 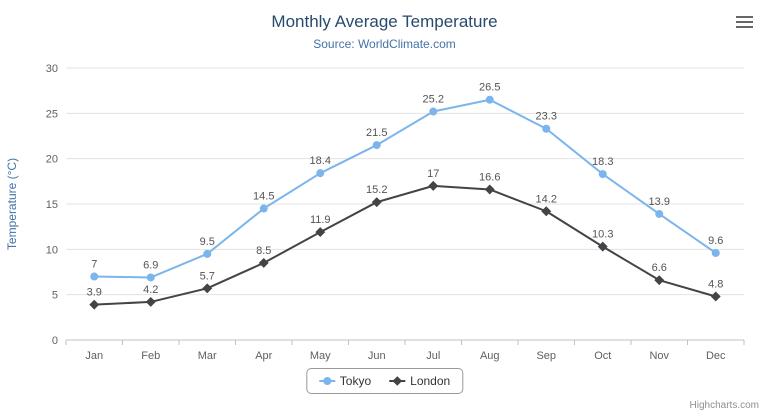 What do you see at coordinates (55, 341) in the screenshot?
I see `svg-text: 0` at bounding box center [55, 341].